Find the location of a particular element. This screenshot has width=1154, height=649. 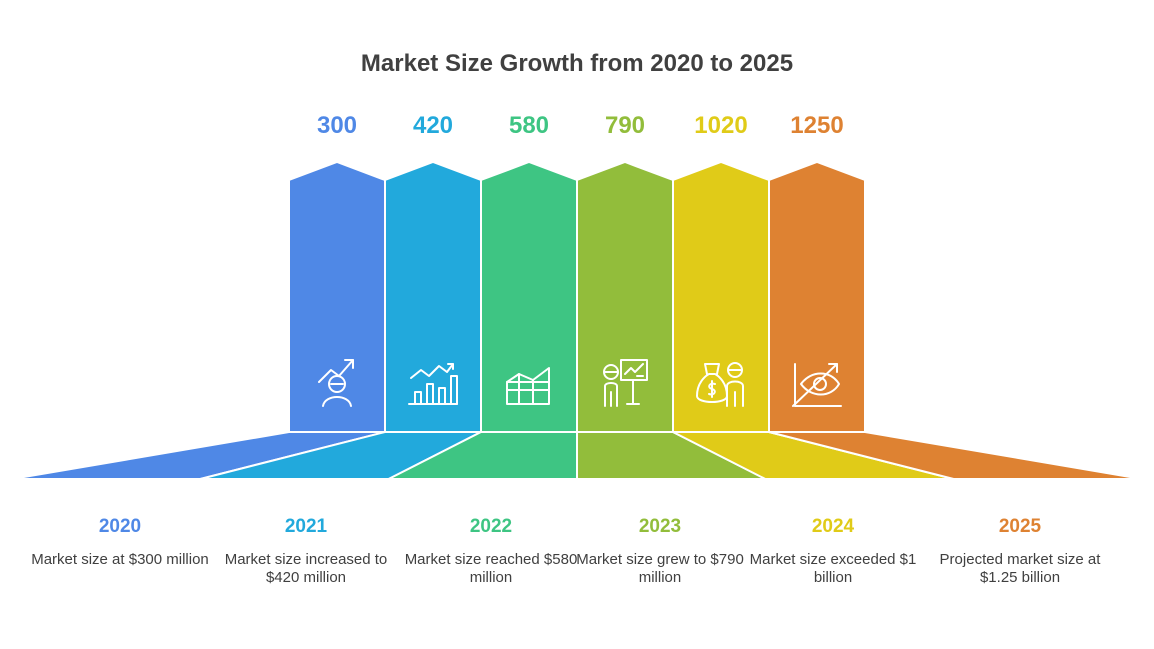

description-2025: Projected market size at $1.25 billion is located at coordinates (1020, 568).